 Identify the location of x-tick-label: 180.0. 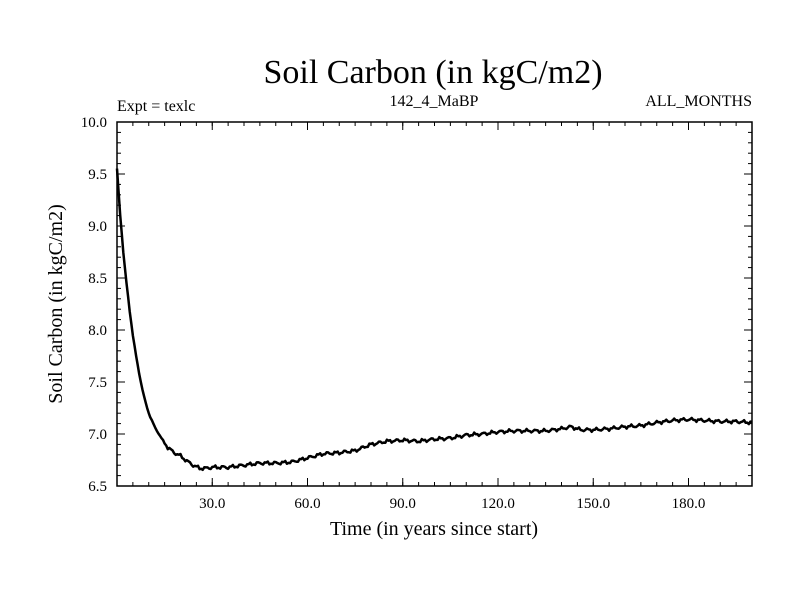
(689, 504).